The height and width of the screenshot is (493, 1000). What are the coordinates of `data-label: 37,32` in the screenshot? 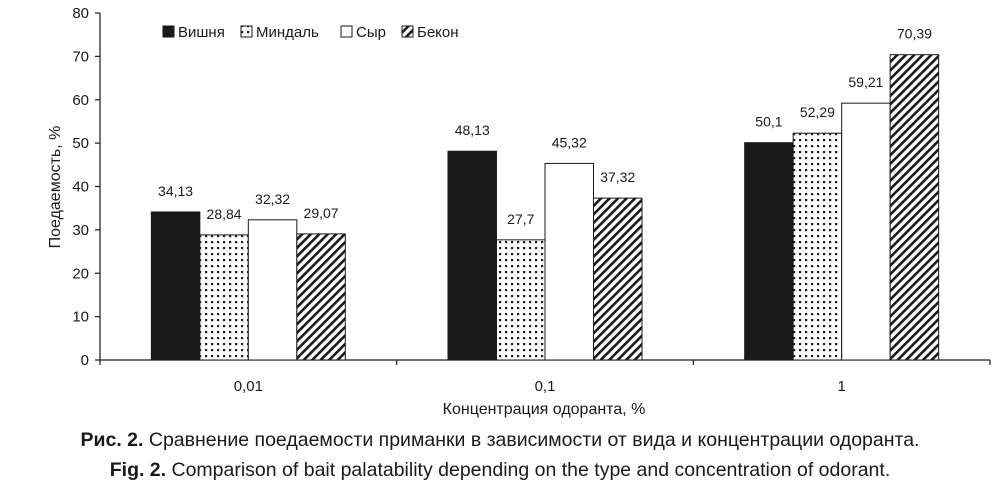 It's located at (617, 177).